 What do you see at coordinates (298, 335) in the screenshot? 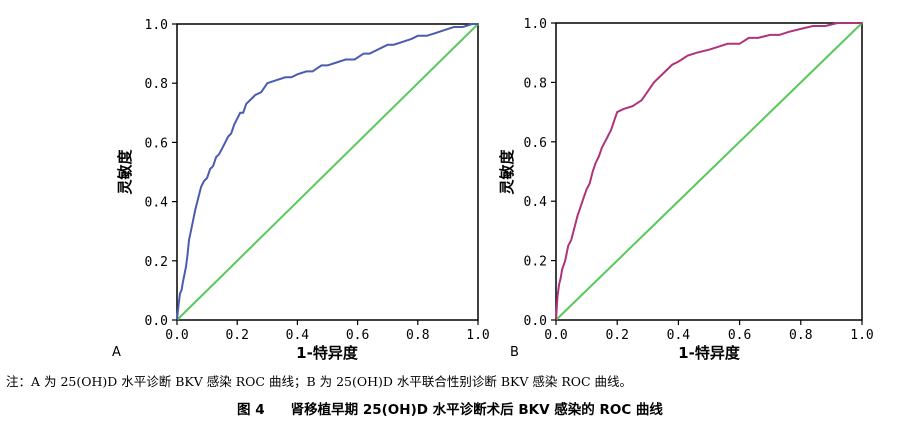
I see `panel-a-xtick-label: 0.4` at bounding box center [298, 335].